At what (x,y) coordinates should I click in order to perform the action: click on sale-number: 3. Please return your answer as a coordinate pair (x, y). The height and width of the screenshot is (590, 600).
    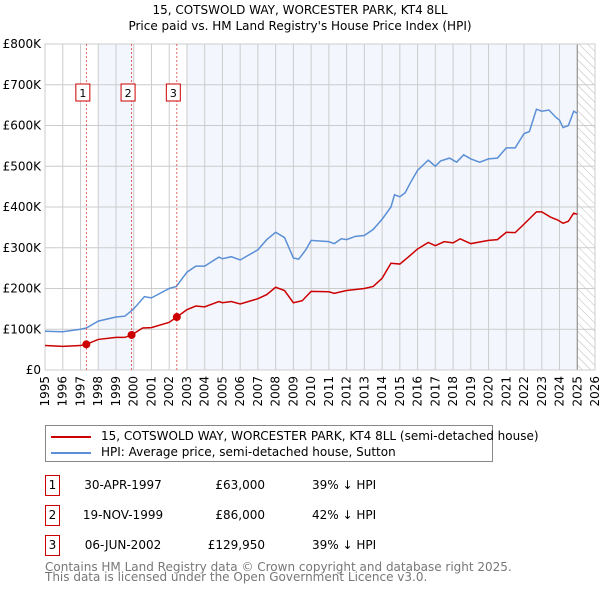
    Looking at the image, I should click on (52, 545).